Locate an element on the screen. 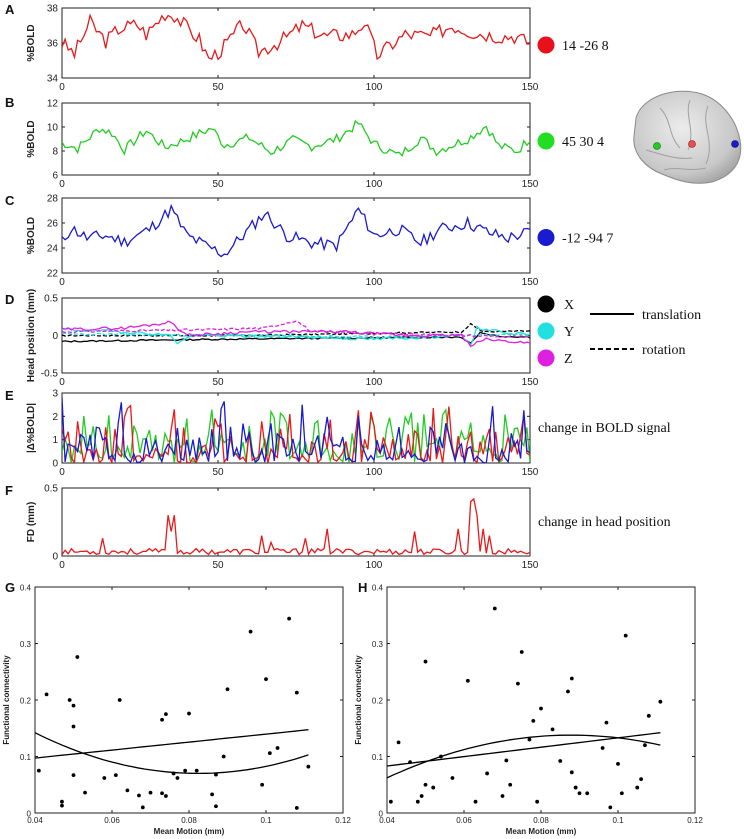 The width and height of the screenshot is (744, 839). panel-b: B 0 50 100 150 6 8 10 12 %BOLD 45 30 4 is located at coordinates (304, 142).